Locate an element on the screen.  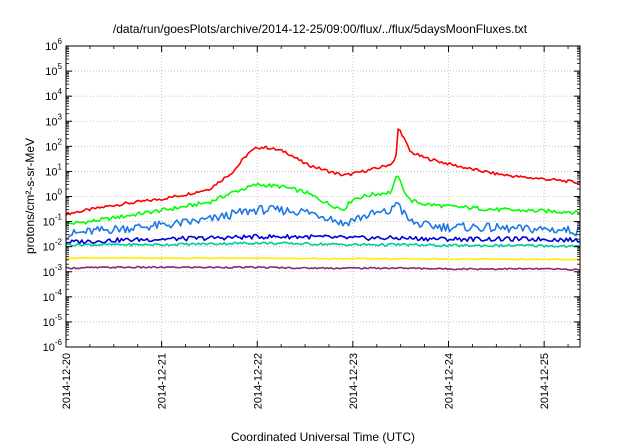
y-axis-title: protons/cm²-s-sr-MeV is located at coordinates (30, 196).